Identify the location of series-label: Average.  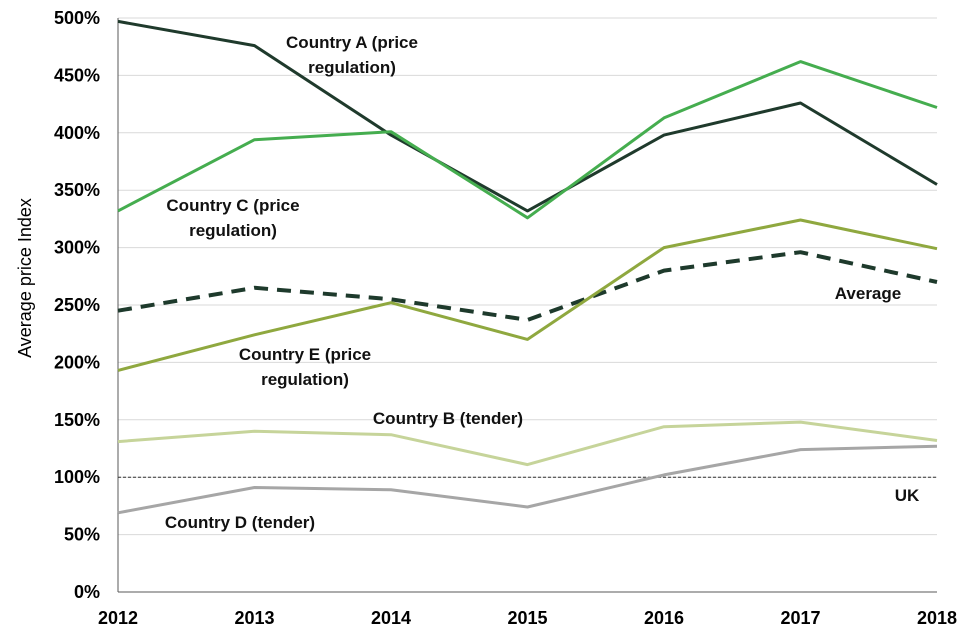
(868, 293).